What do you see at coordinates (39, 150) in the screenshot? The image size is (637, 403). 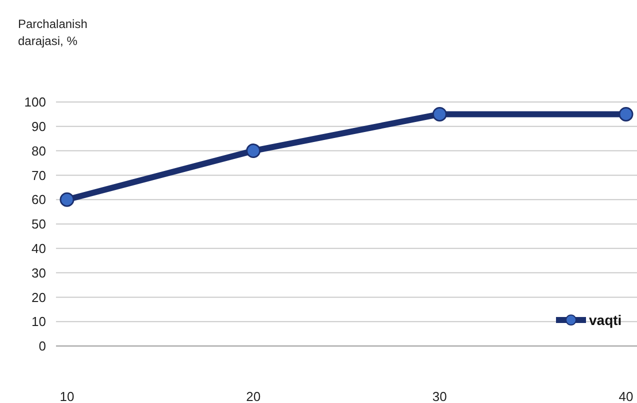 I see `y-tick-label: 80` at bounding box center [39, 150].